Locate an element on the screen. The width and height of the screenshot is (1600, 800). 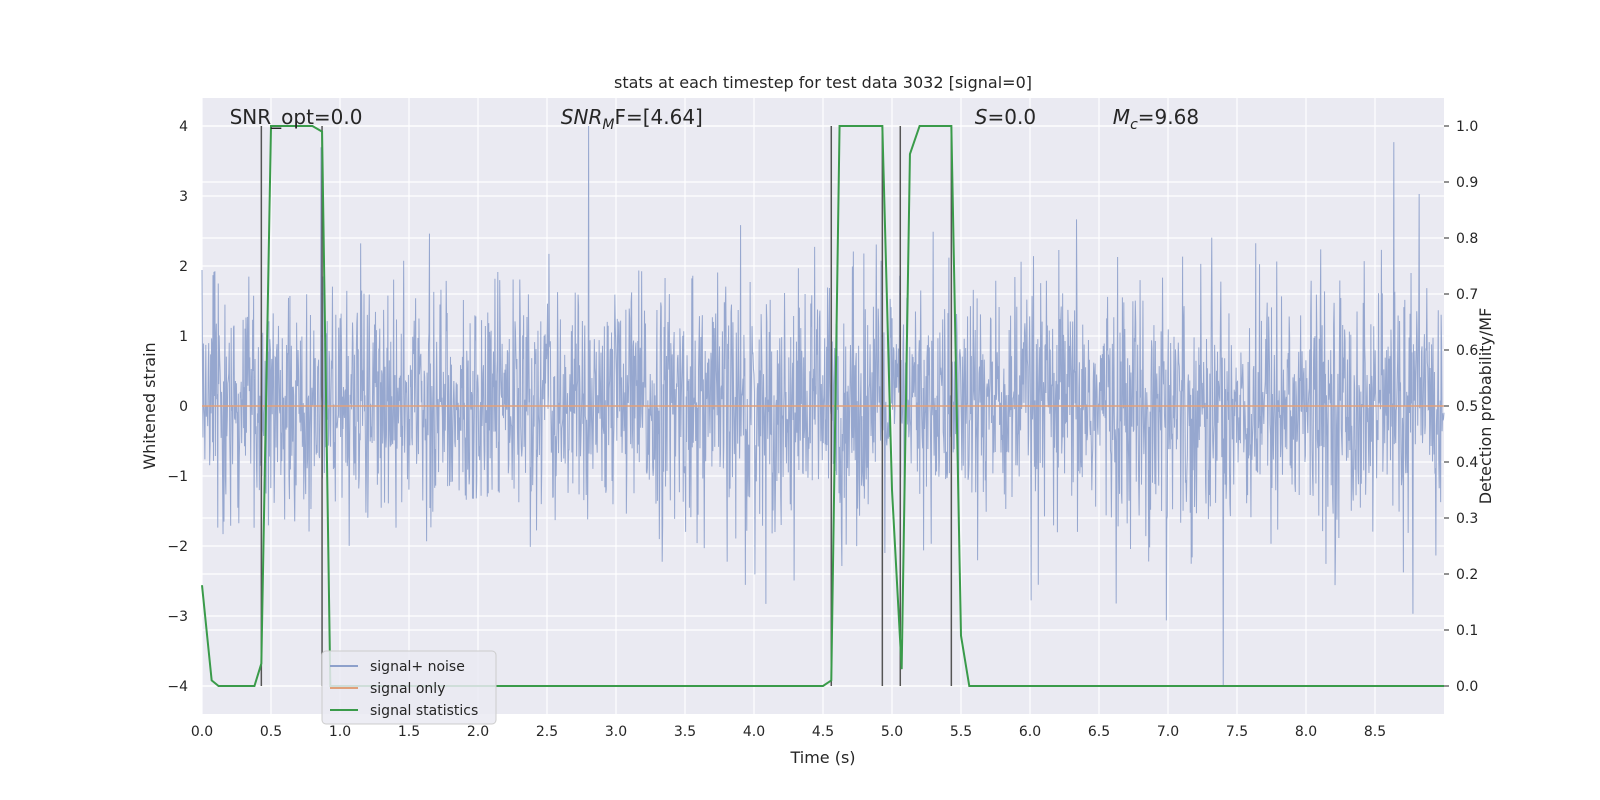
y-right-tick-label: 0.7 is located at coordinates (1467, 295).